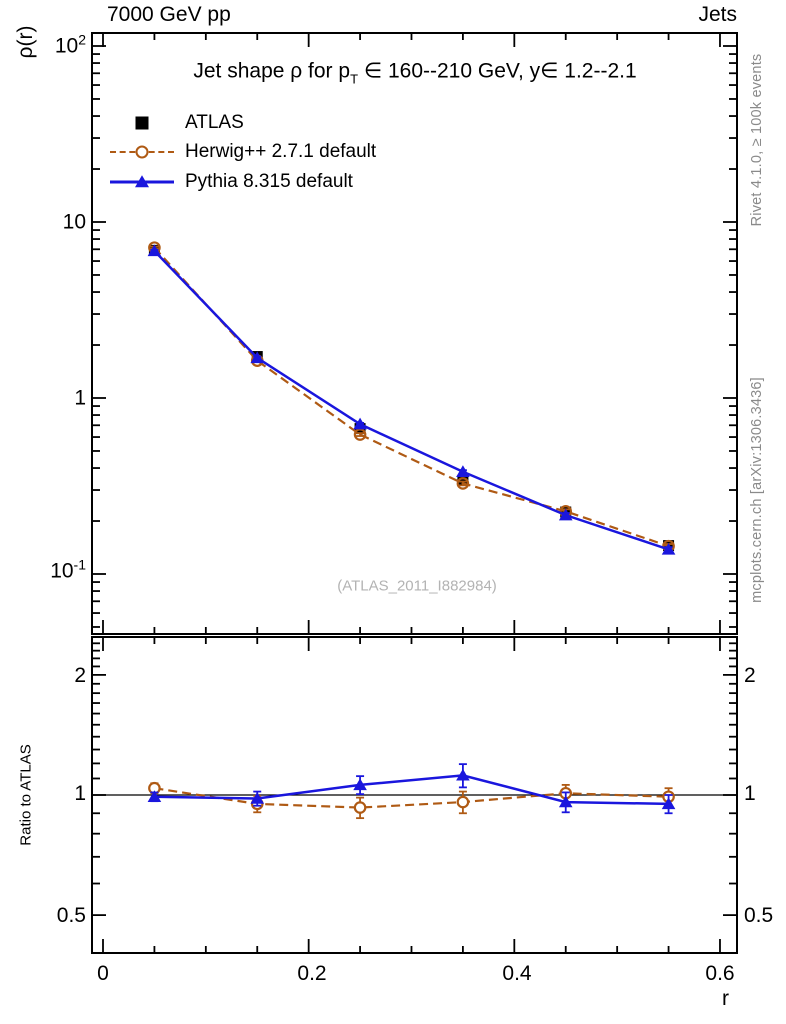  Describe the element at coordinates (717, 14) in the screenshot. I see `context-label-process: Jets` at that location.